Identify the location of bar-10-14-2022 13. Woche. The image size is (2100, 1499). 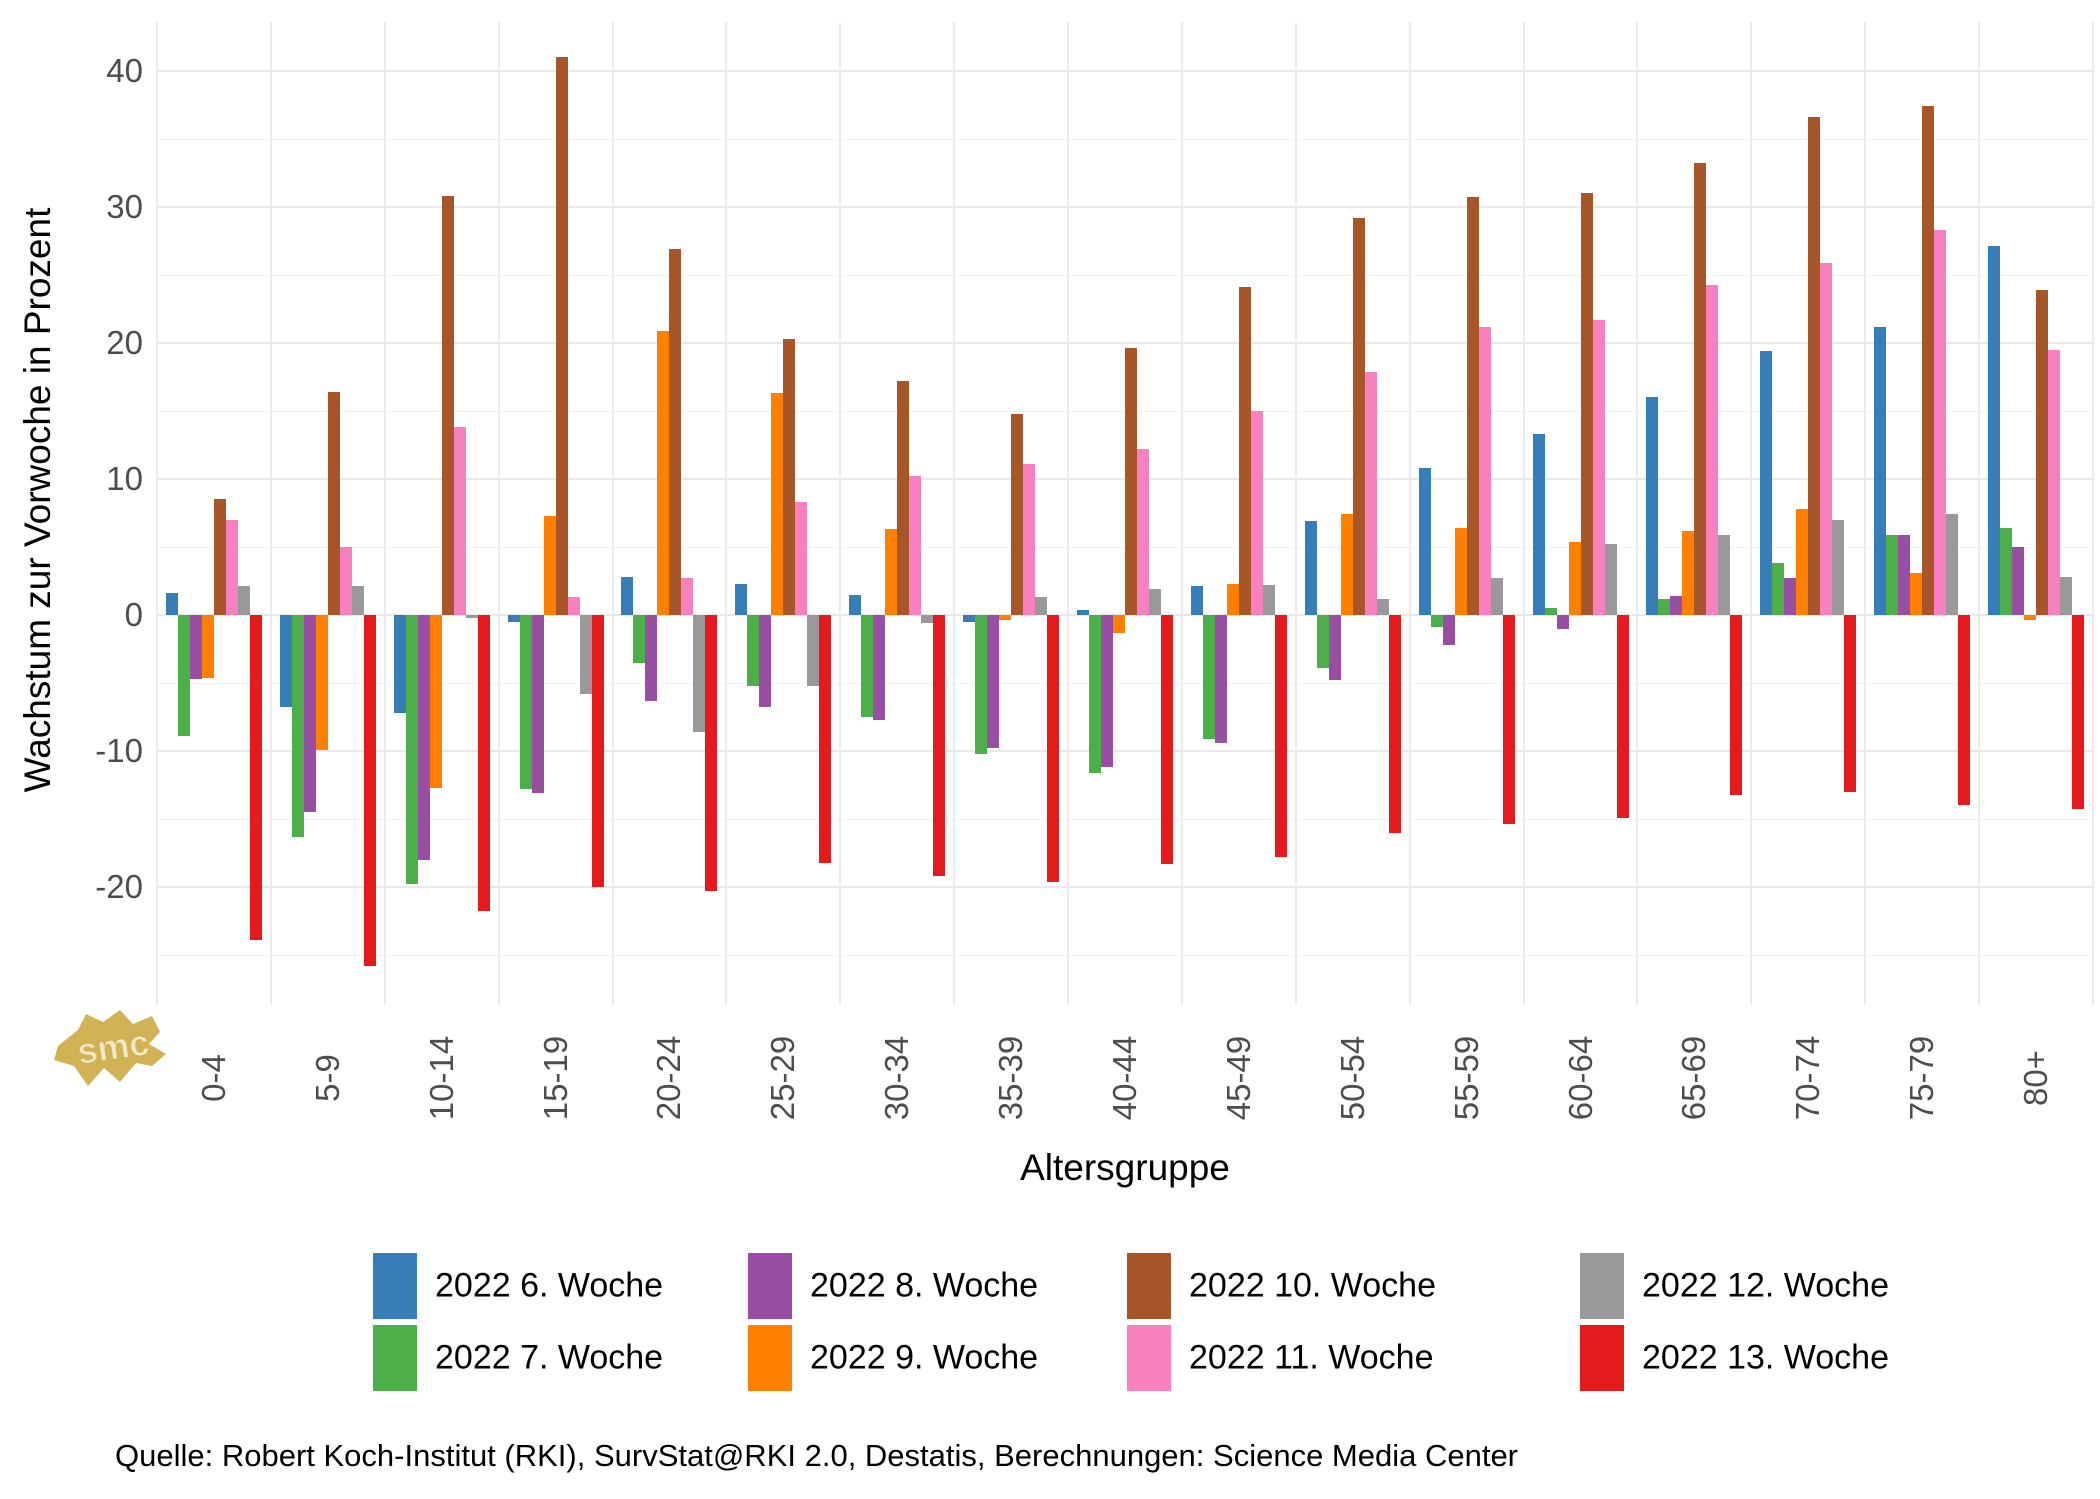
(483, 763).